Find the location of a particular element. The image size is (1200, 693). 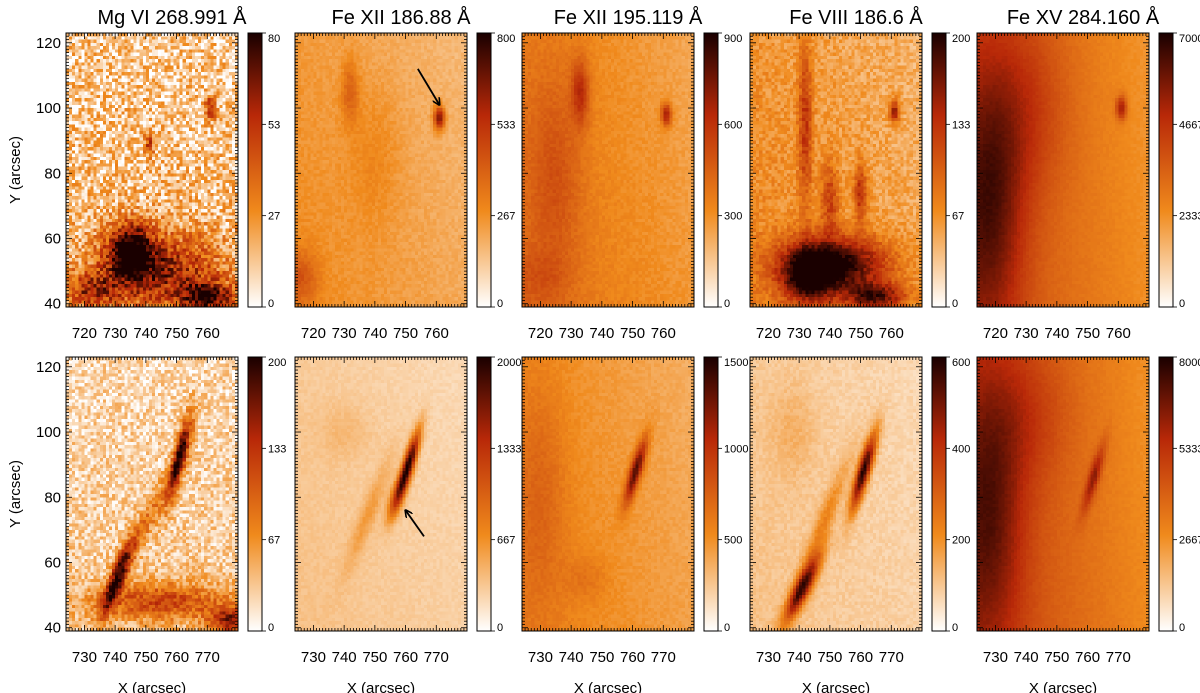

colorbar-tick-label: 7000 is located at coordinates (1189, 39).